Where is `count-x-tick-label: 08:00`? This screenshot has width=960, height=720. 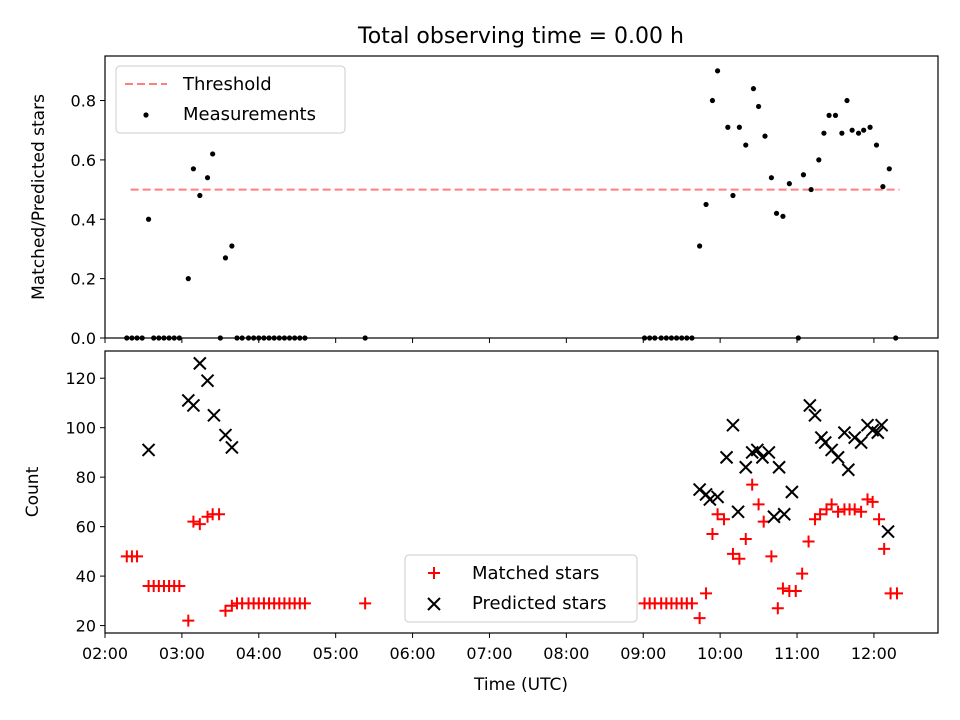 count-x-tick-label: 08:00 is located at coordinates (566, 653).